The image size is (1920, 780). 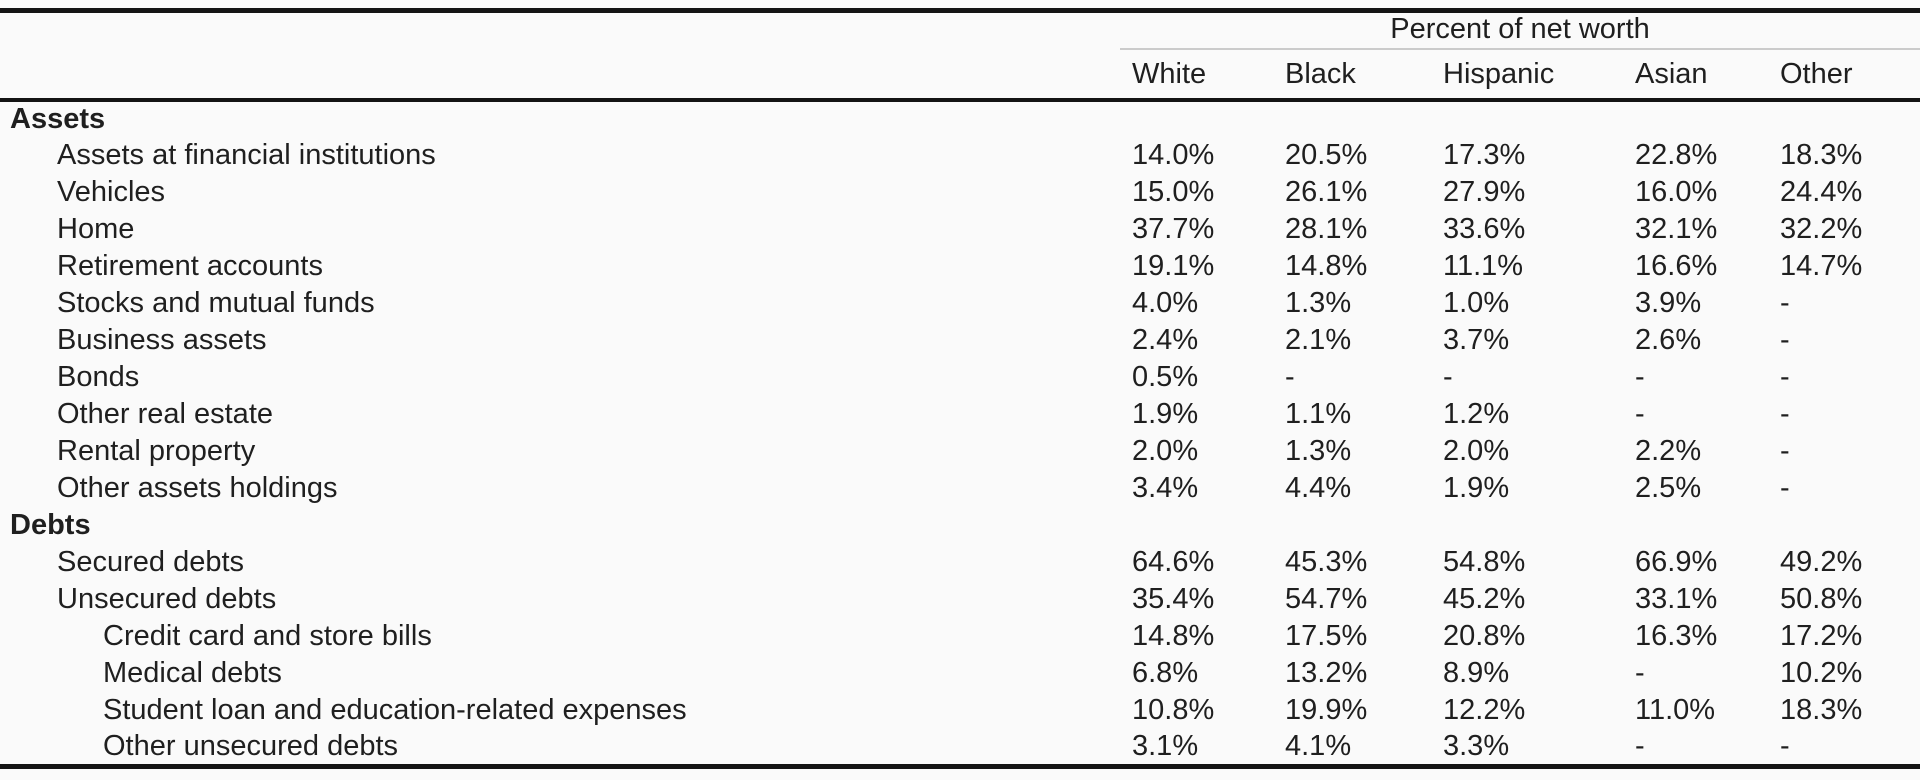 What do you see at coordinates (96, 229) in the screenshot?
I see `row-label: Home` at bounding box center [96, 229].